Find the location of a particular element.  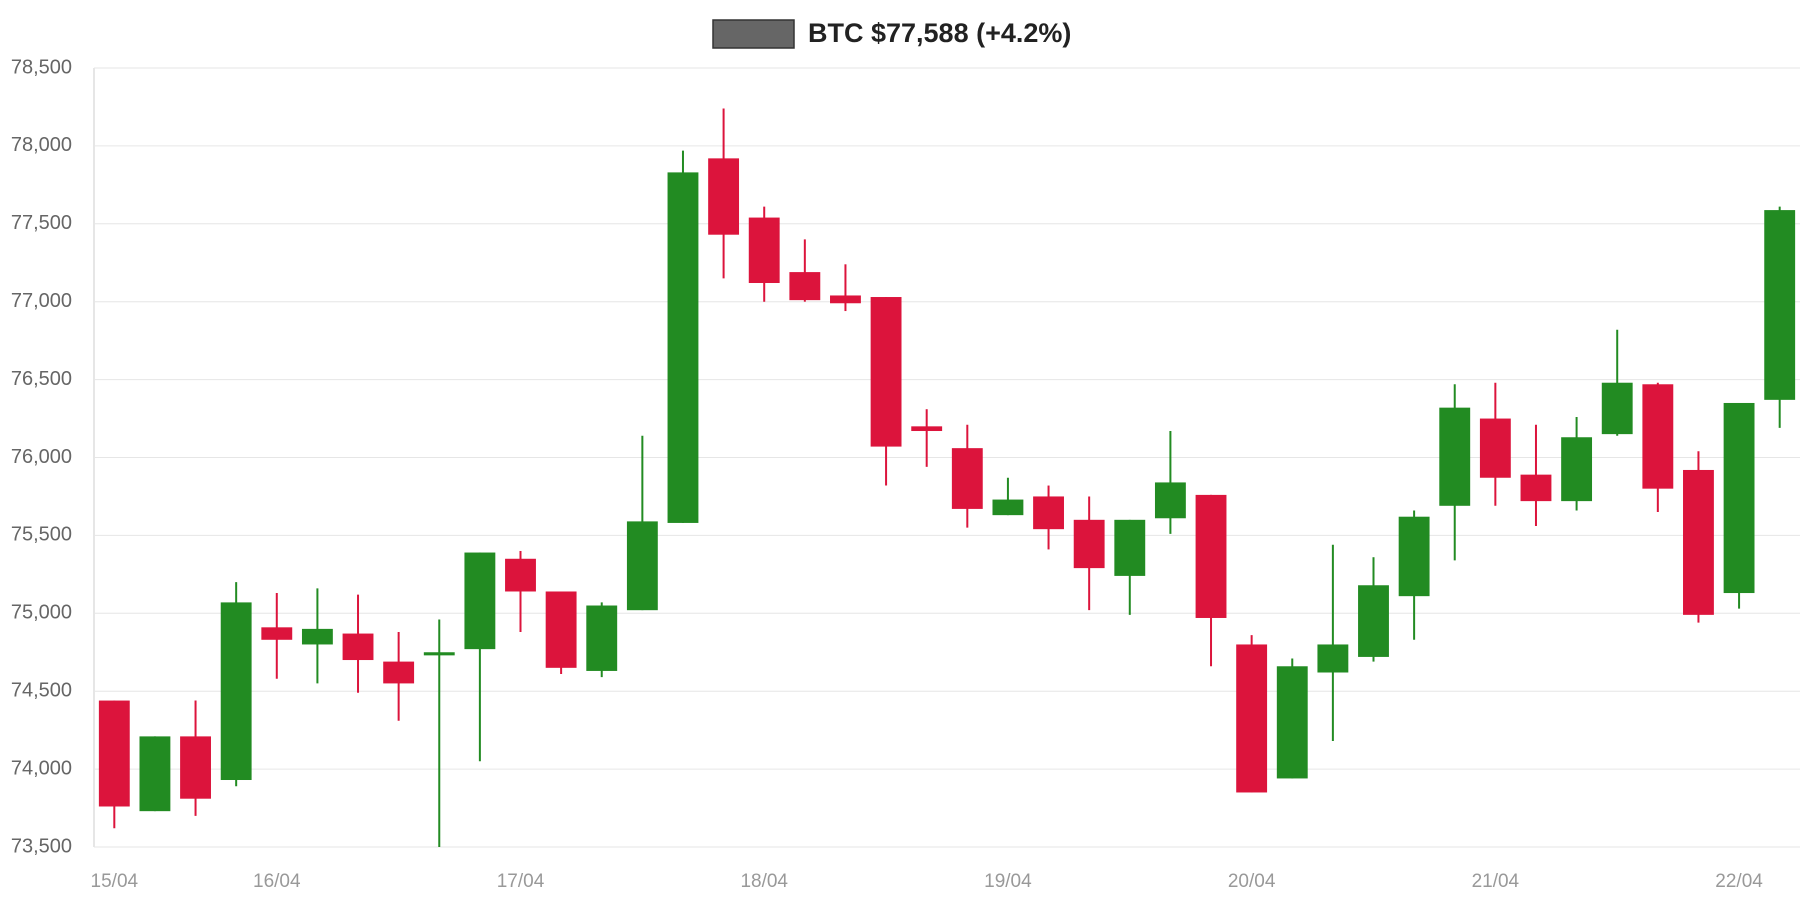

y-tick-label: 75,000 is located at coordinates (41, 613).